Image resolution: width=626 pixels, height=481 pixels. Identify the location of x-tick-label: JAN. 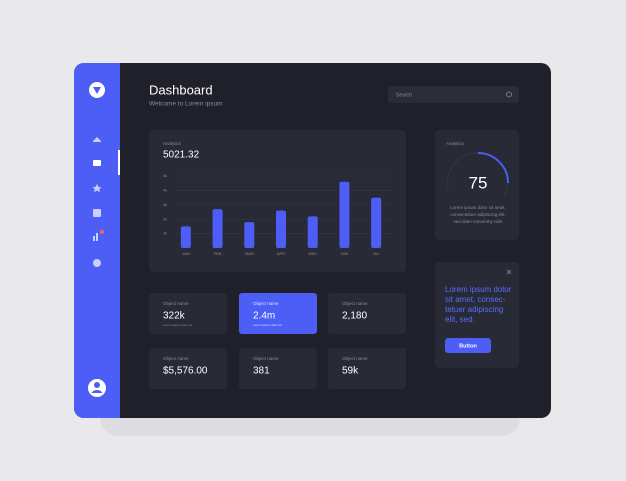
(186, 253).